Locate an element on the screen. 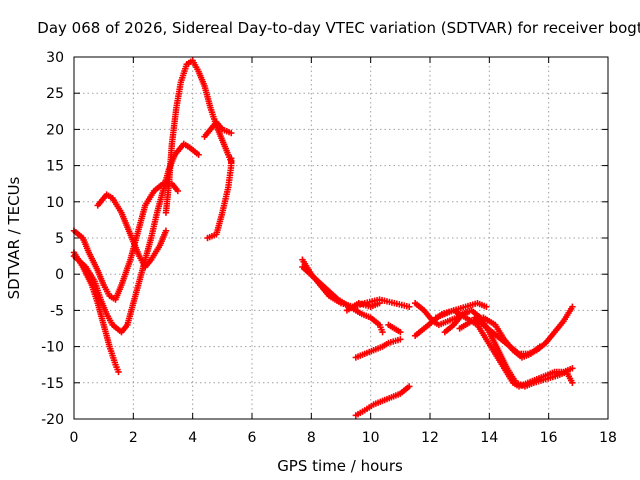 The height and width of the screenshot is (480, 640). series-arc-f is located at coordinates (218, 129).